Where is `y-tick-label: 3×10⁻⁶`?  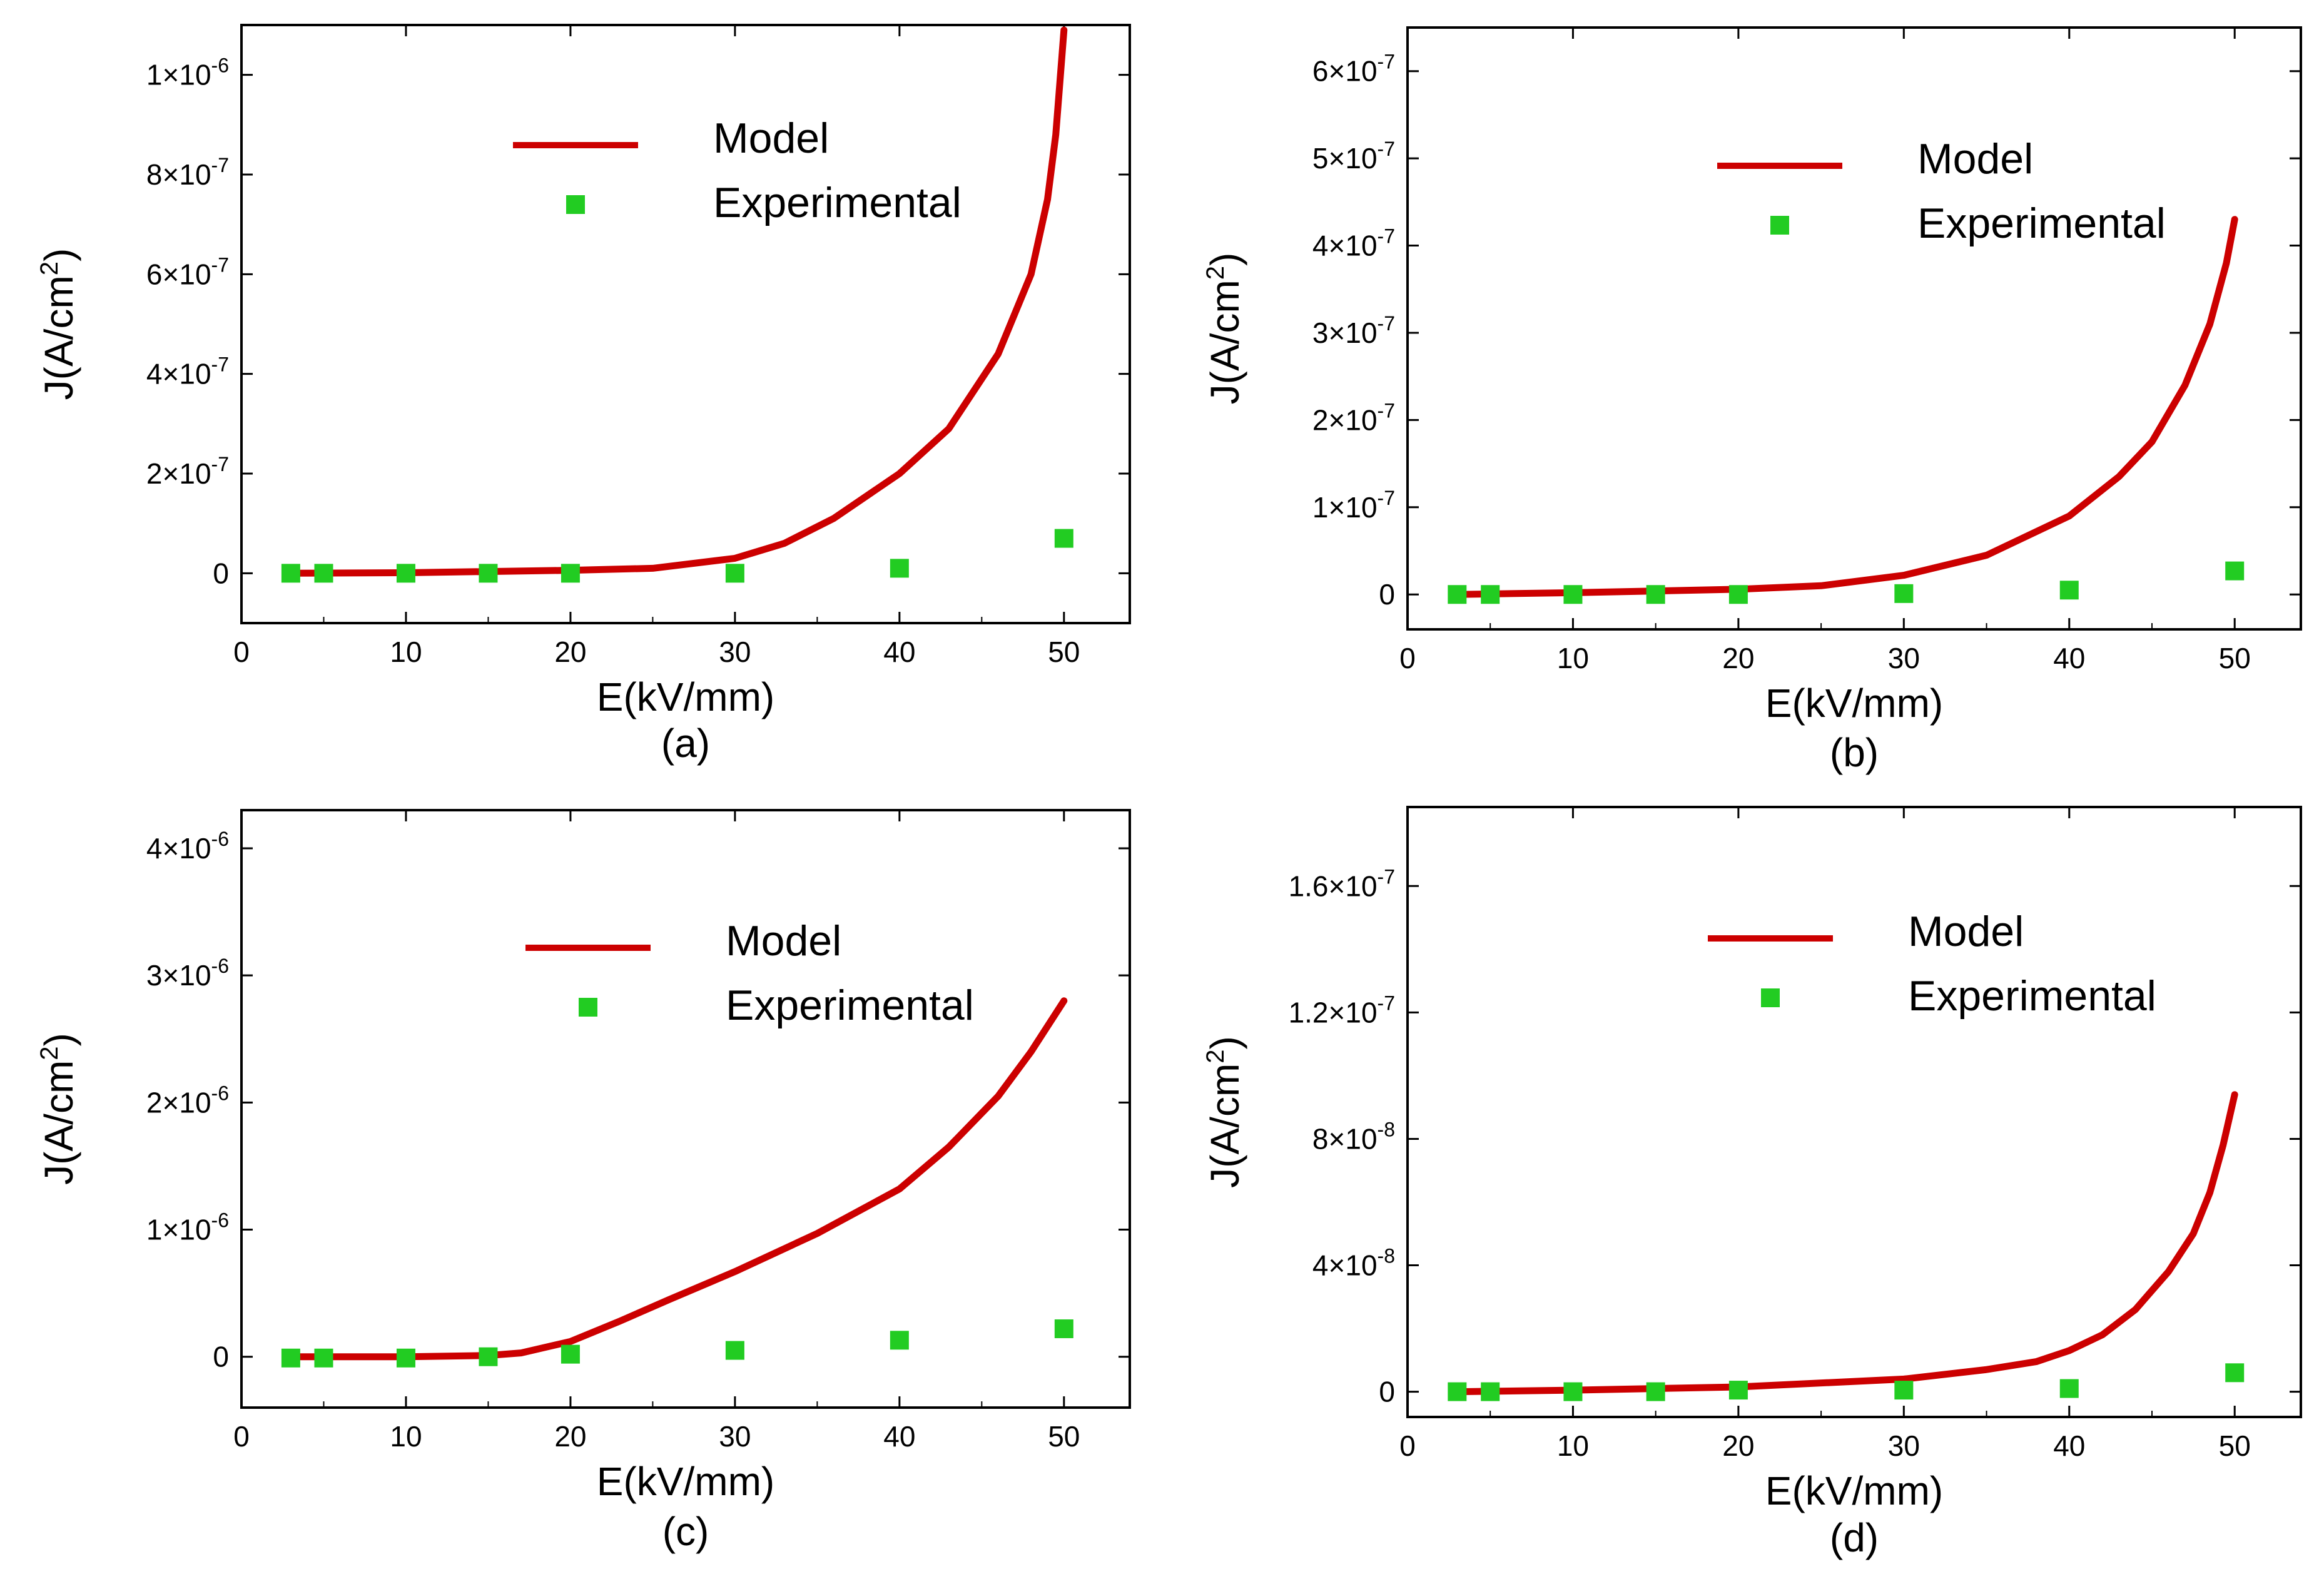
y-tick-label: 3×10⁻⁶ is located at coordinates (187, 974).